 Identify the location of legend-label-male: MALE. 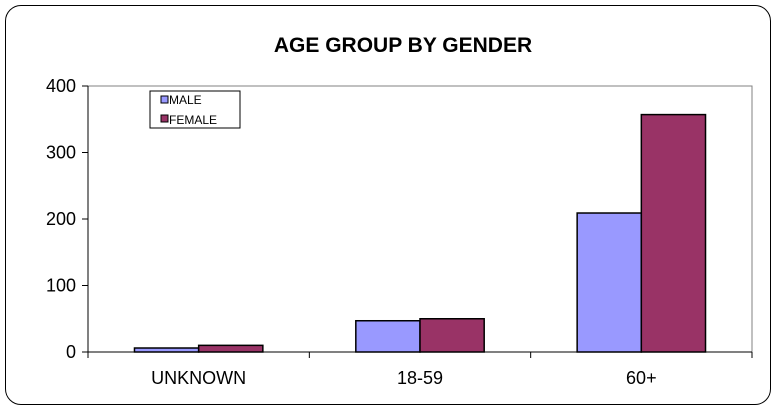
(185, 100).